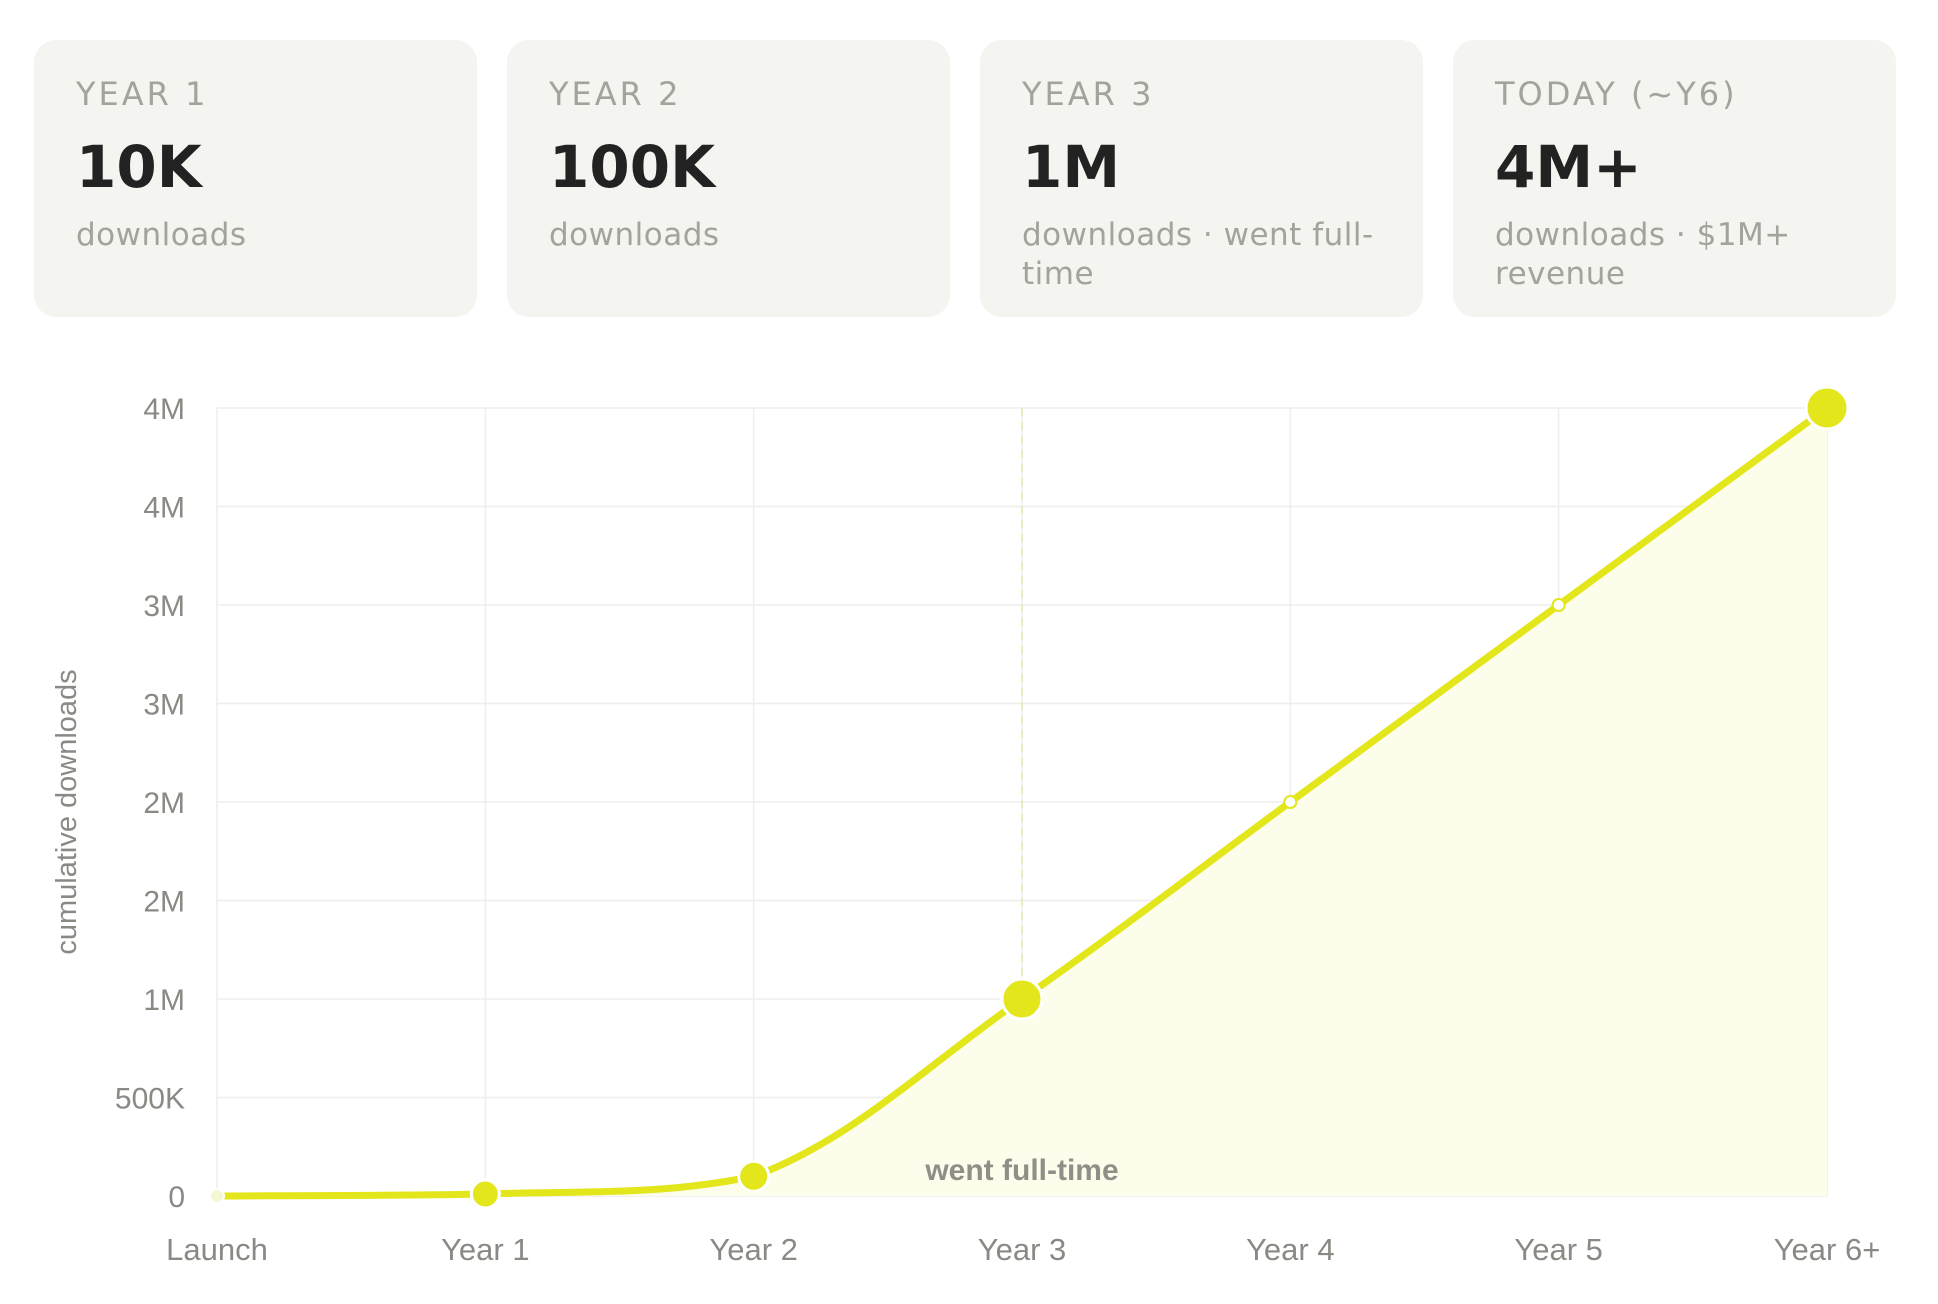 The height and width of the screenshot is (1304, 1938). Describe the element at coordinates (1198, 254) in the screenshot. I see `card-subtitle: downloads · went full-time` at that location.